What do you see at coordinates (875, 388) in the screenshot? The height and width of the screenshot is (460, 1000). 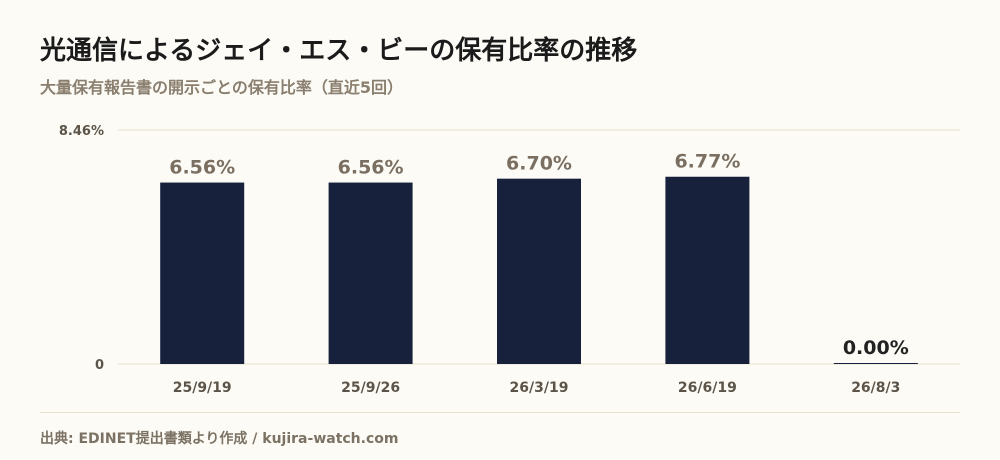 I see `x-tick-label-4: 26/8/3` at bounding box center [875, 388].